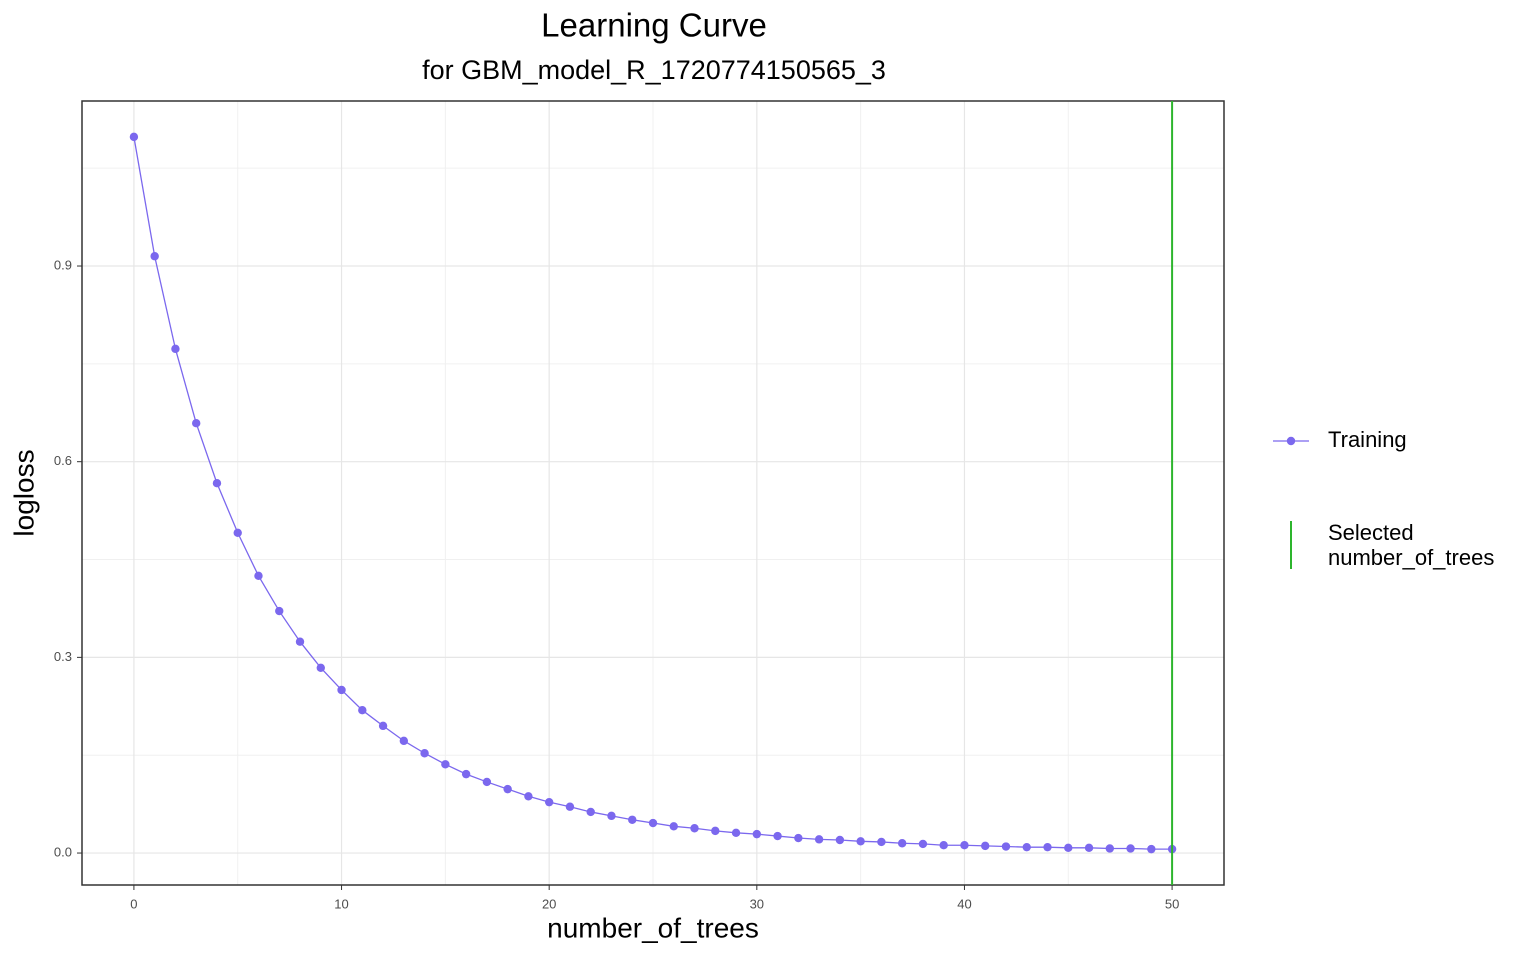 Image resolution: width=1536 pixels, height=960 pixels. What do you see at coordinates (653, 927) in the screenshot?
I see `x-axis-title: number_of_trees` at bounding box center [653, 927].